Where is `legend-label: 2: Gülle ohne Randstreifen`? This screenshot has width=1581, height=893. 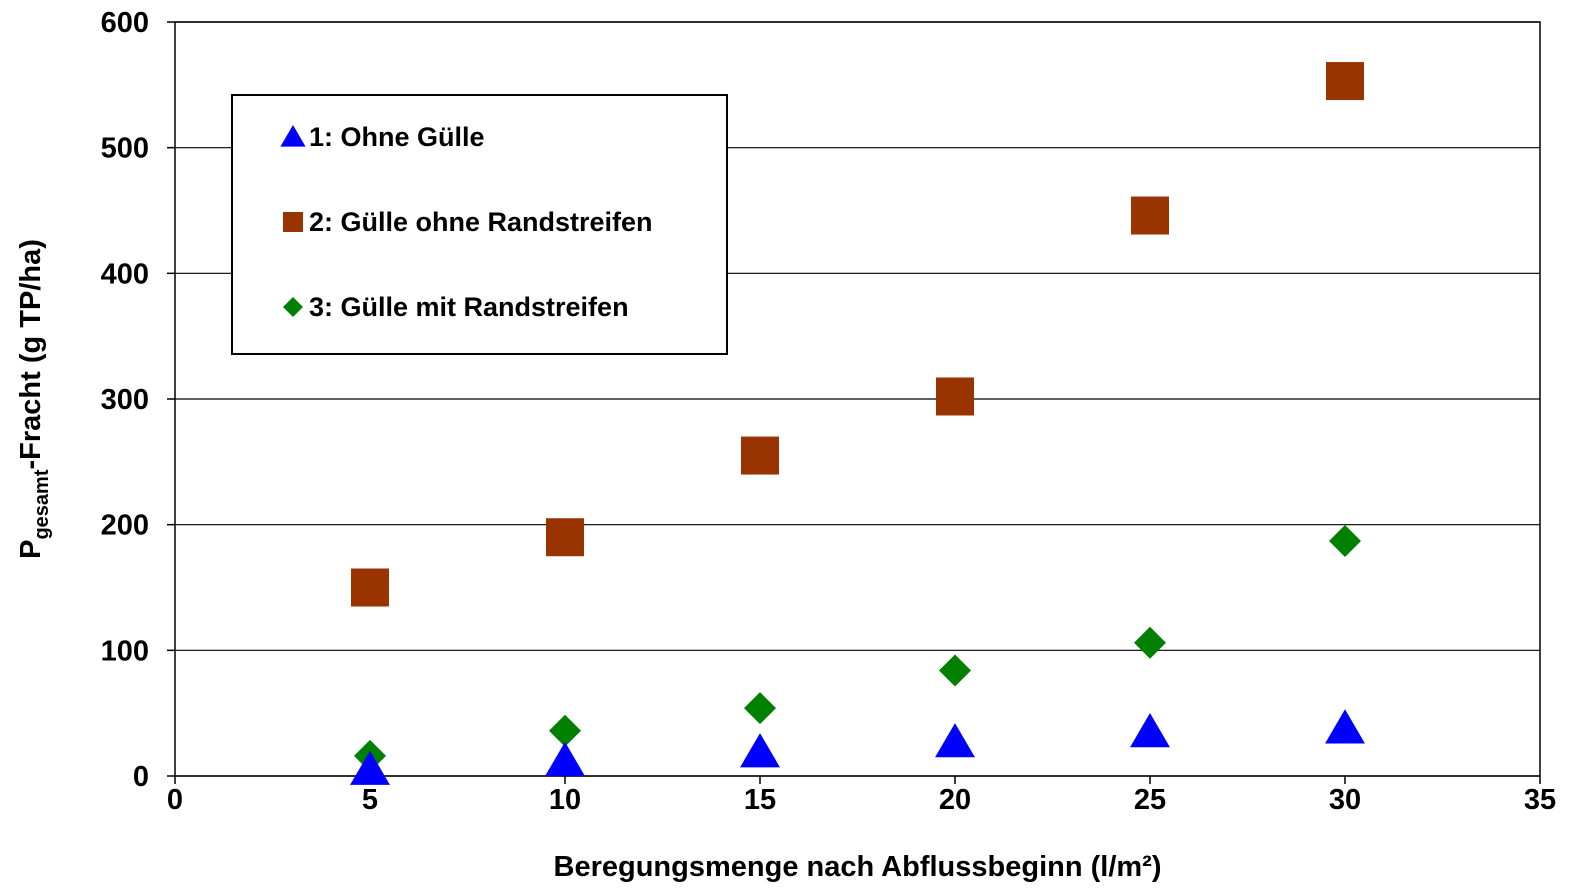
legend-label: 2: Gülle ohne Randstreifen is located at coordinates (481, 222).